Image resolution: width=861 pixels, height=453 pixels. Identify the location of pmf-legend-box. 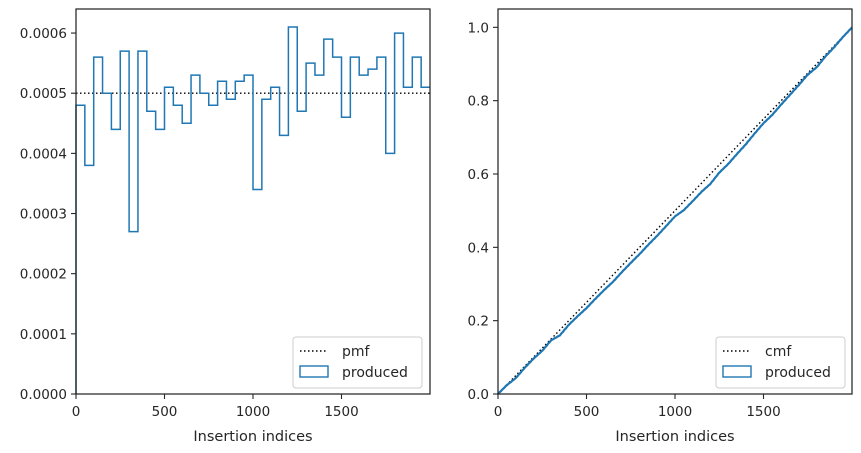
(357, 362).